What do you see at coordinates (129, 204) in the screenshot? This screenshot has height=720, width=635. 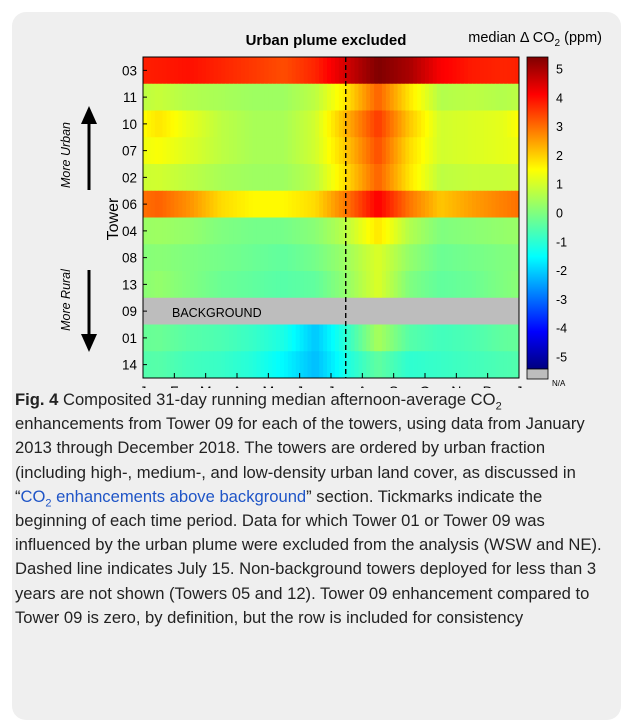 I see `row-label: 06` at bounding box center [129, 204].